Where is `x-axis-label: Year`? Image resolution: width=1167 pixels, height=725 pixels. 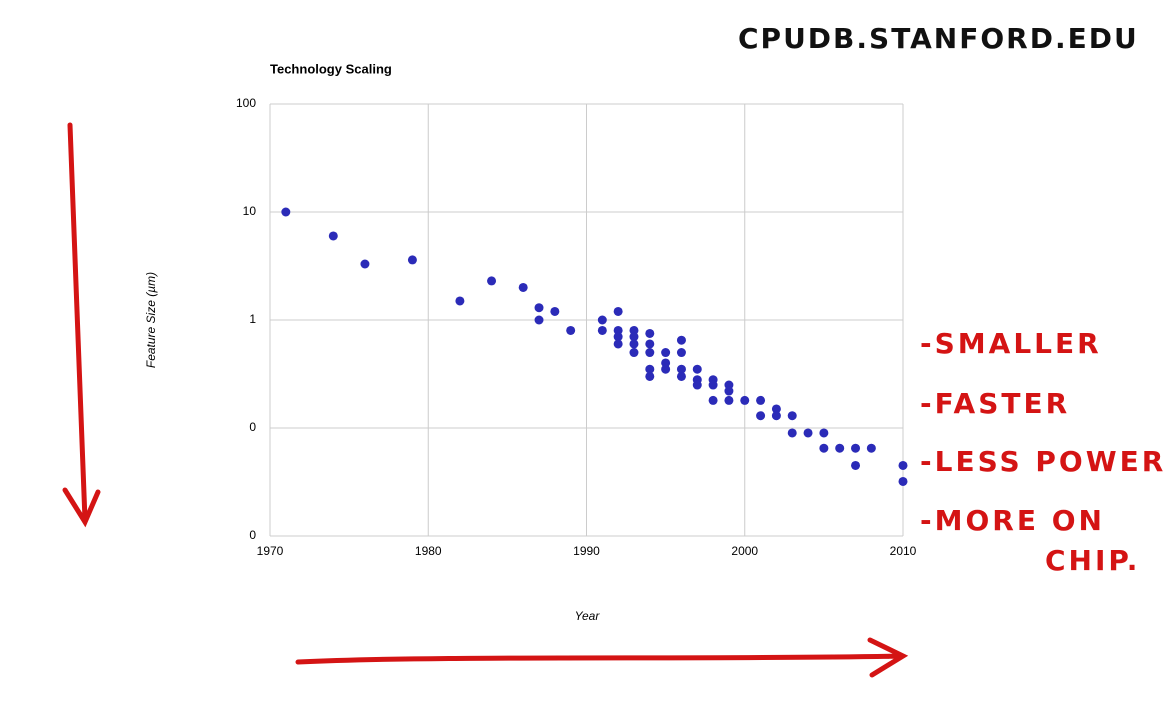 x-axis-label: Year is located at coordinates (588, 616).